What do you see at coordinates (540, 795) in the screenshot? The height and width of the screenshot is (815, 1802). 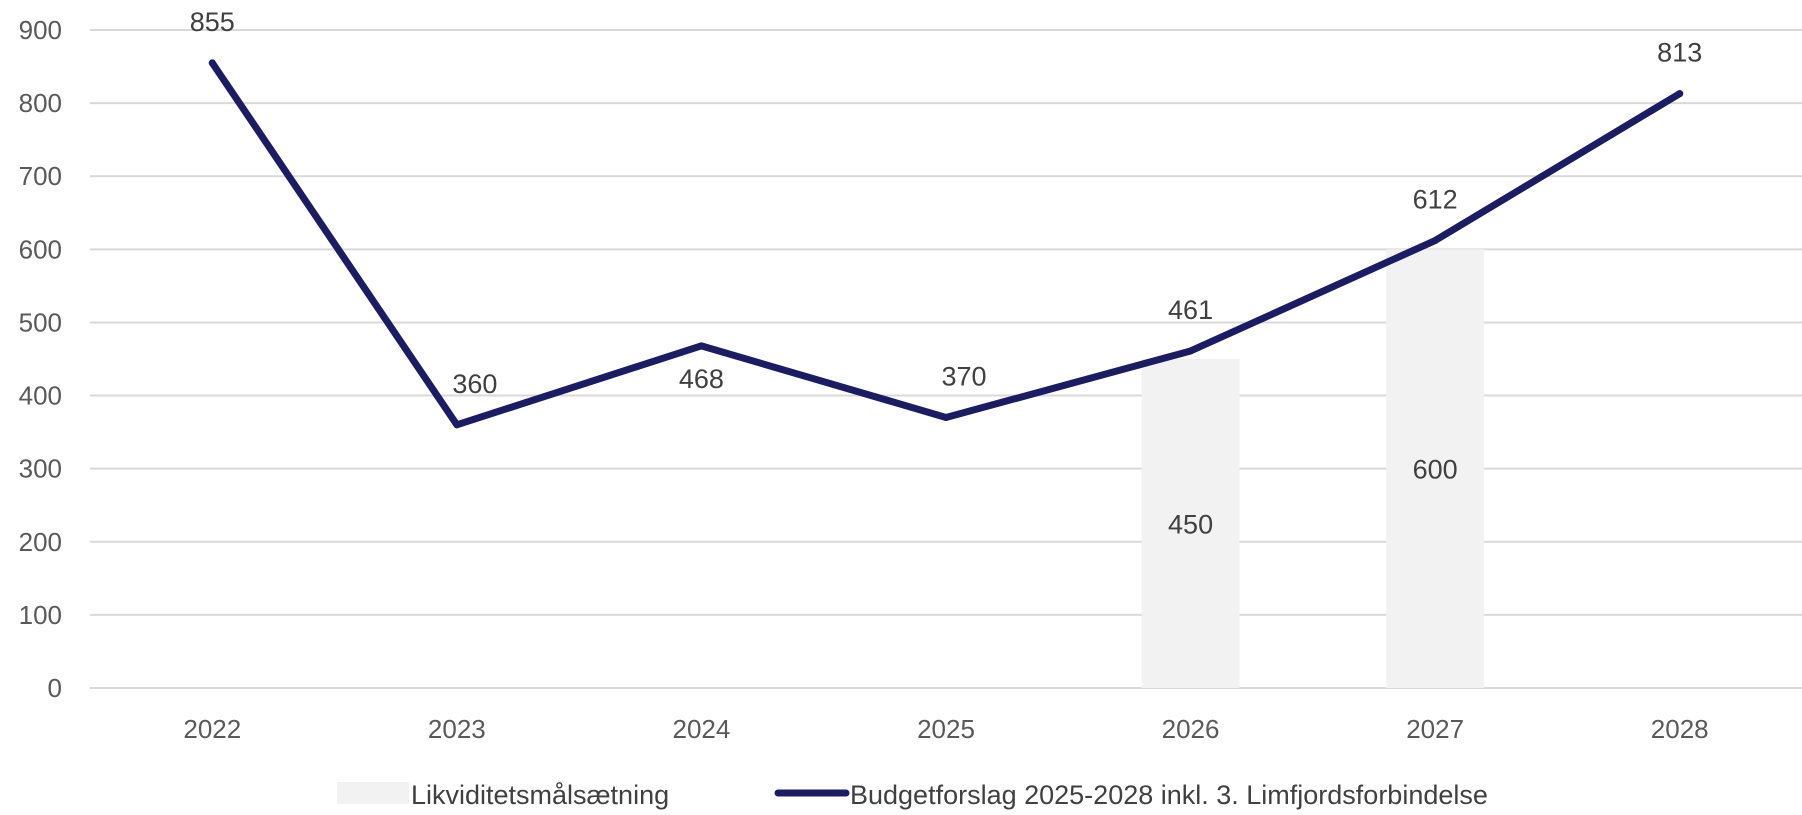 I see `legend-bar-label: Likviditetsmålsætning` at bounding box center [540, 795].